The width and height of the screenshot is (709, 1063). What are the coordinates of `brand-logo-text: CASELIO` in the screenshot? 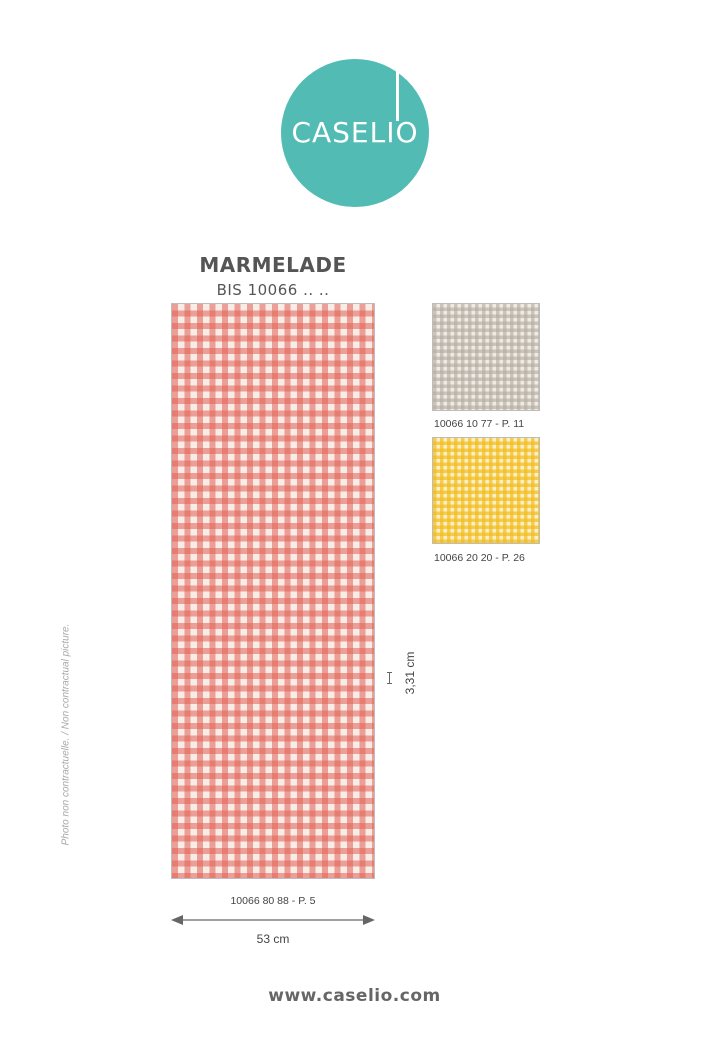 It's located at (355, 132).